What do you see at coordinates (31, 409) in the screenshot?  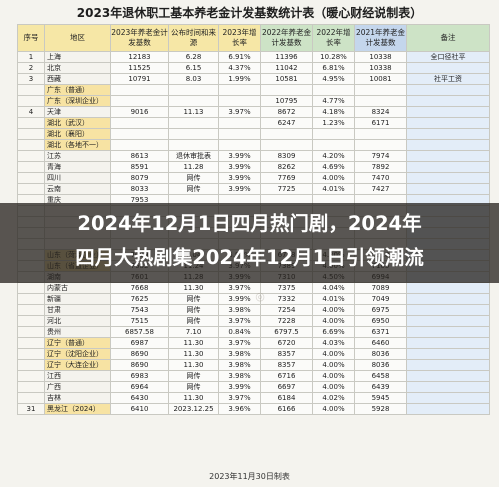 I see `cell-no: 31` at bounding box center [31, 409].